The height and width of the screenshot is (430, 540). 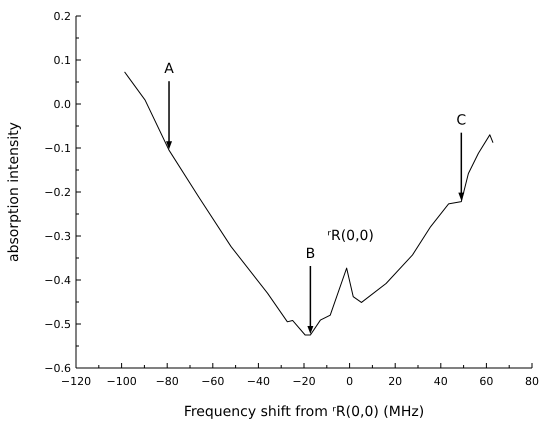 What do you see at coordinates (350, 381) in the screenshot?
I see `x-tick-label: 0` at bounding box center [350, 381].